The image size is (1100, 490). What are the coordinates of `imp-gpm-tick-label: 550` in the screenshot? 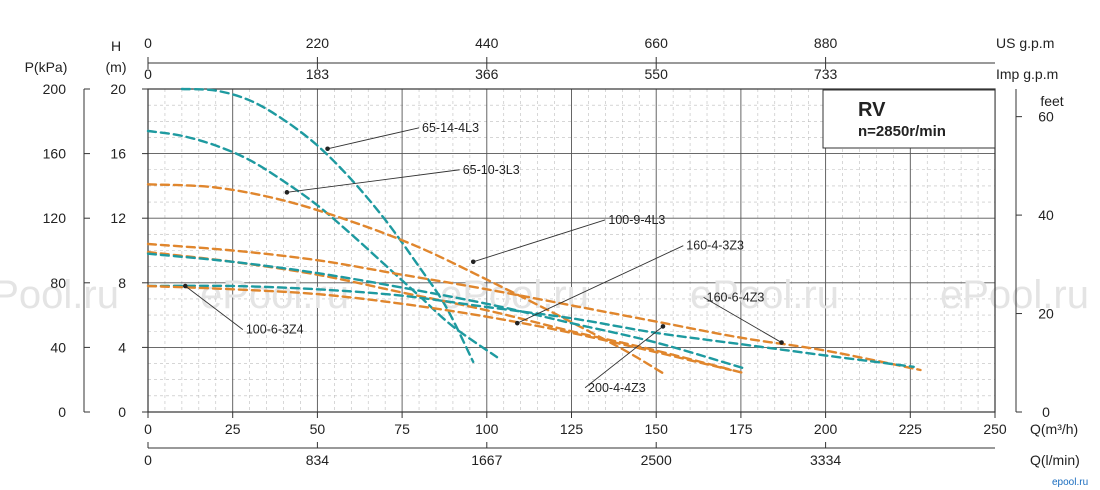 It's located at (657, 74).